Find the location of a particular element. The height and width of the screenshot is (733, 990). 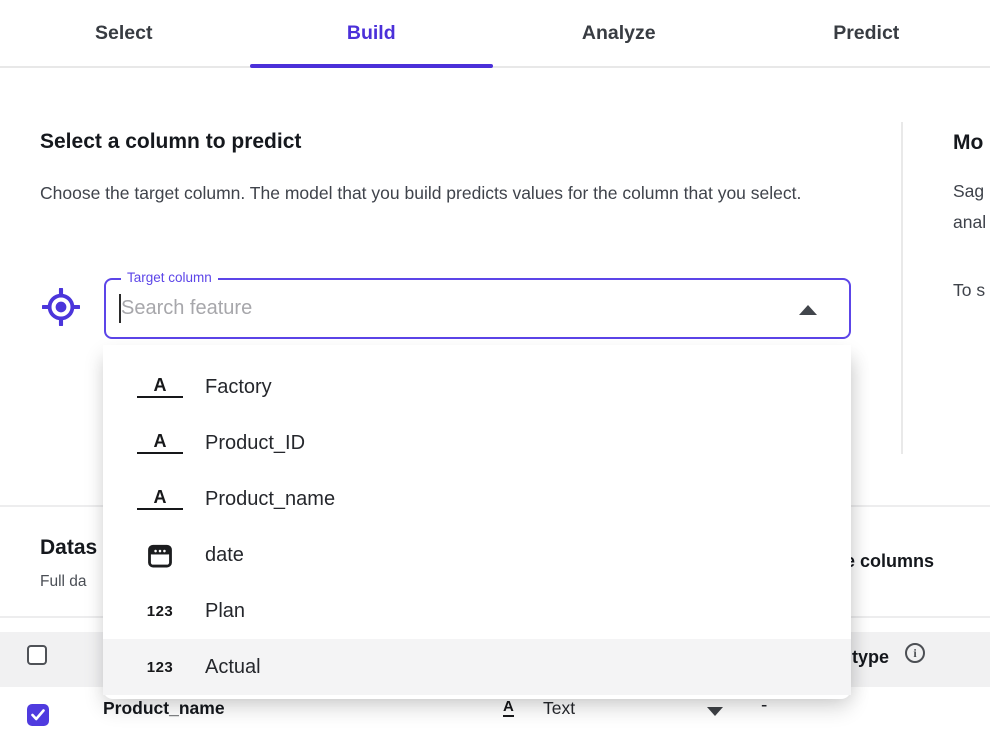

caret-down-icon is located at coordinates (715, 711).